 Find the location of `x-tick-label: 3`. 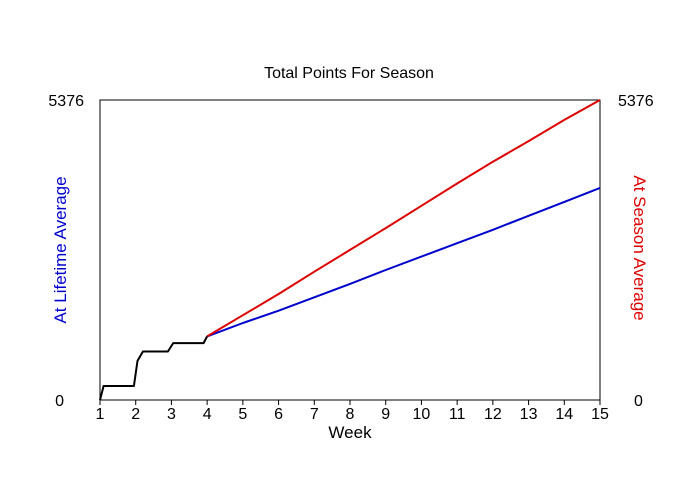

x-tick-label: 3 is located at coordinates (171, 414).